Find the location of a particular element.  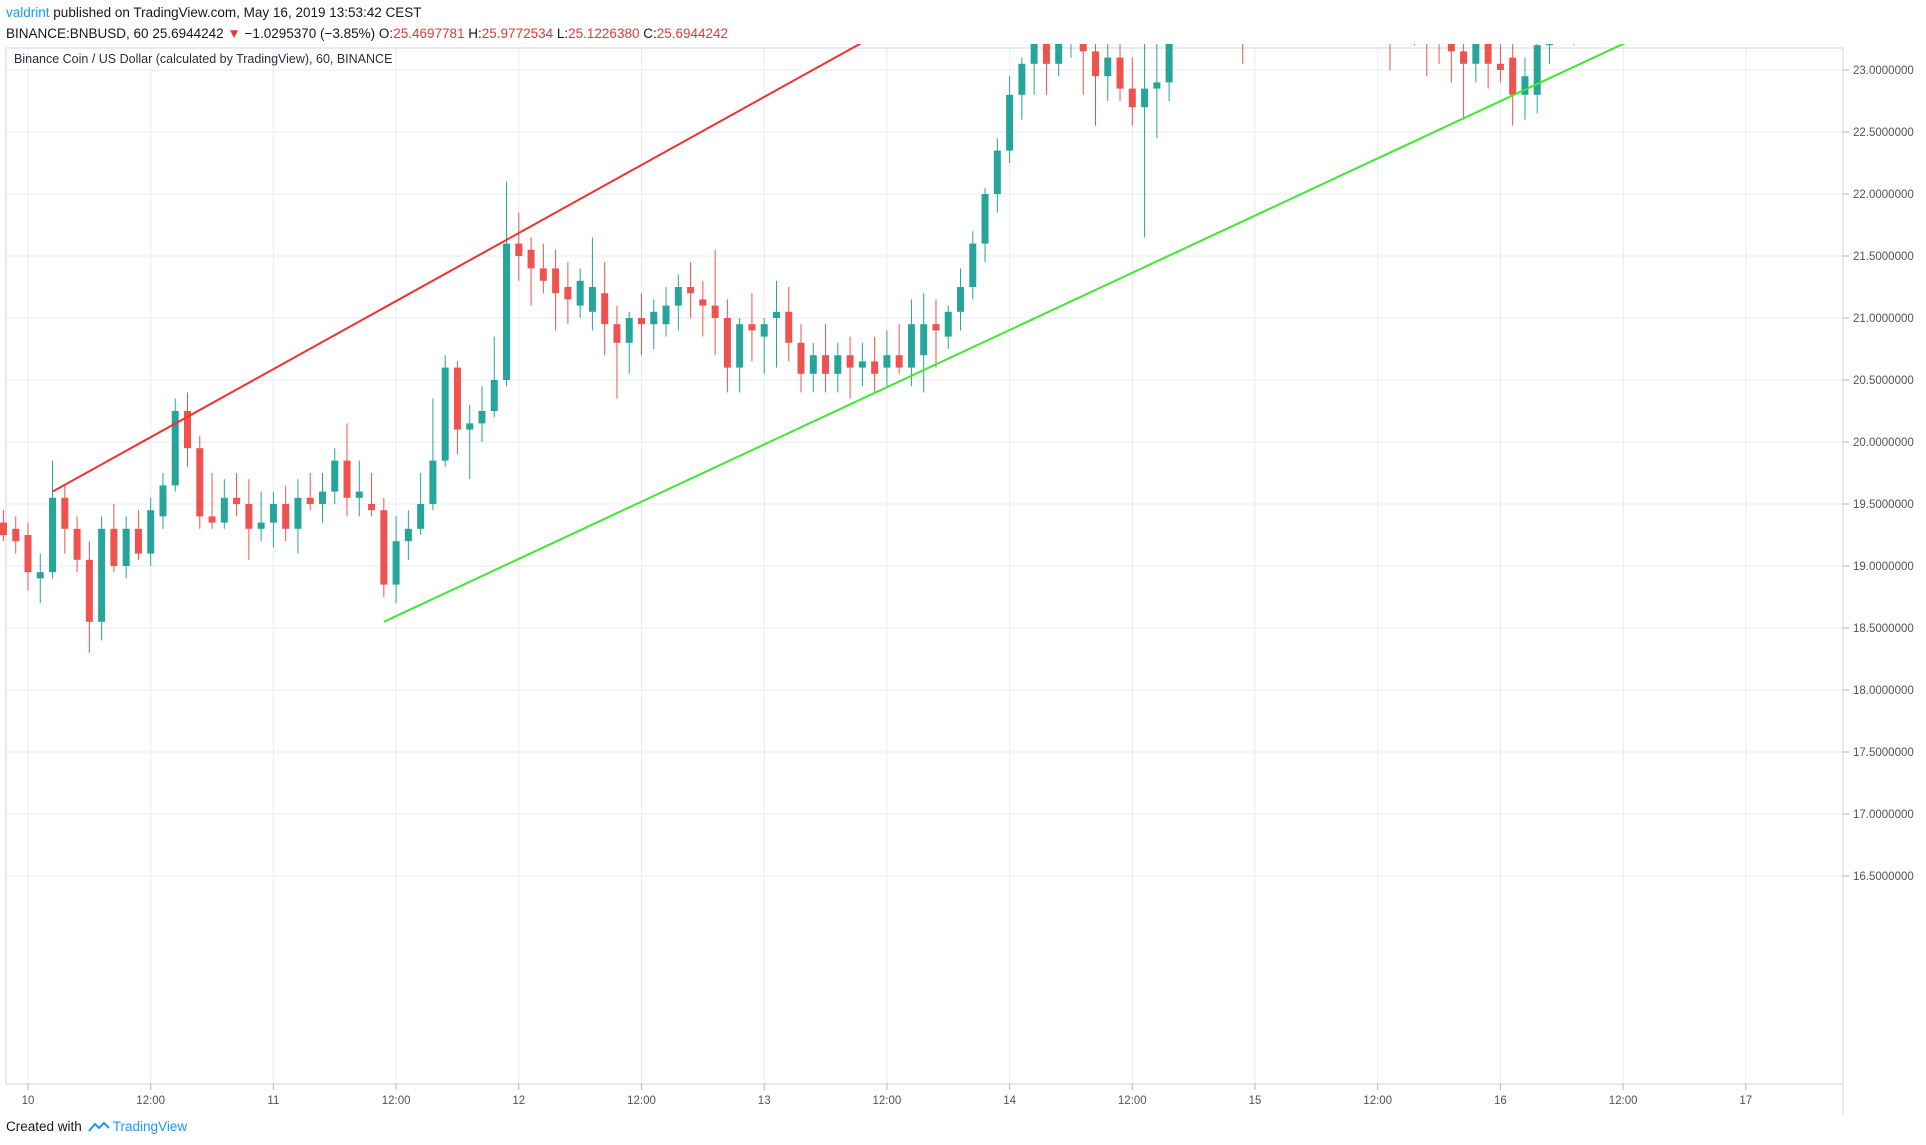

symbol-label: BINANCE:BNBUSD, 60 is located at coordinates (77, 33).